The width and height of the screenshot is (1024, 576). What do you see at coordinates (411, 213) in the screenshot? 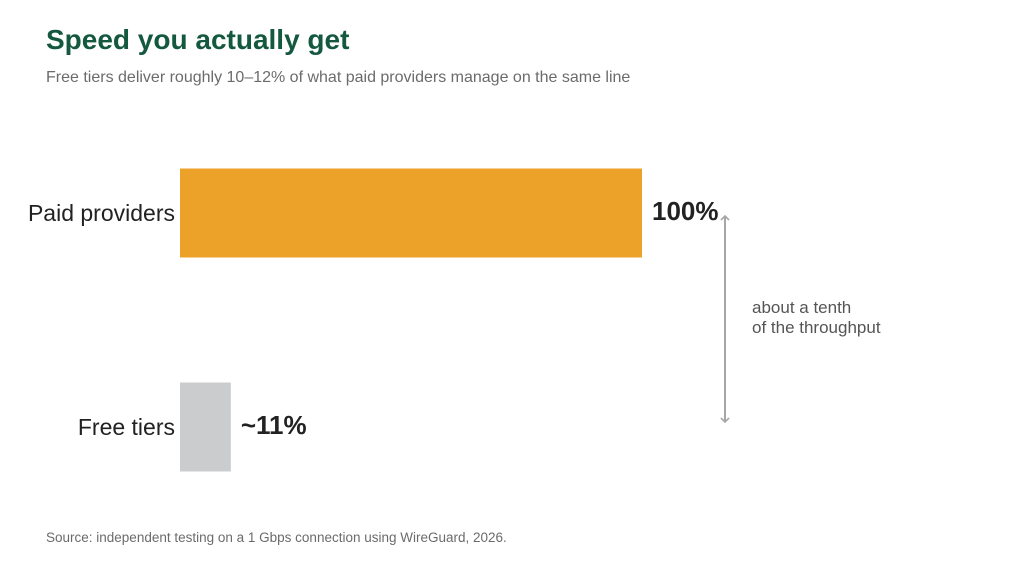
I see `bar-paid-providers` at bounding box center [411, 213].